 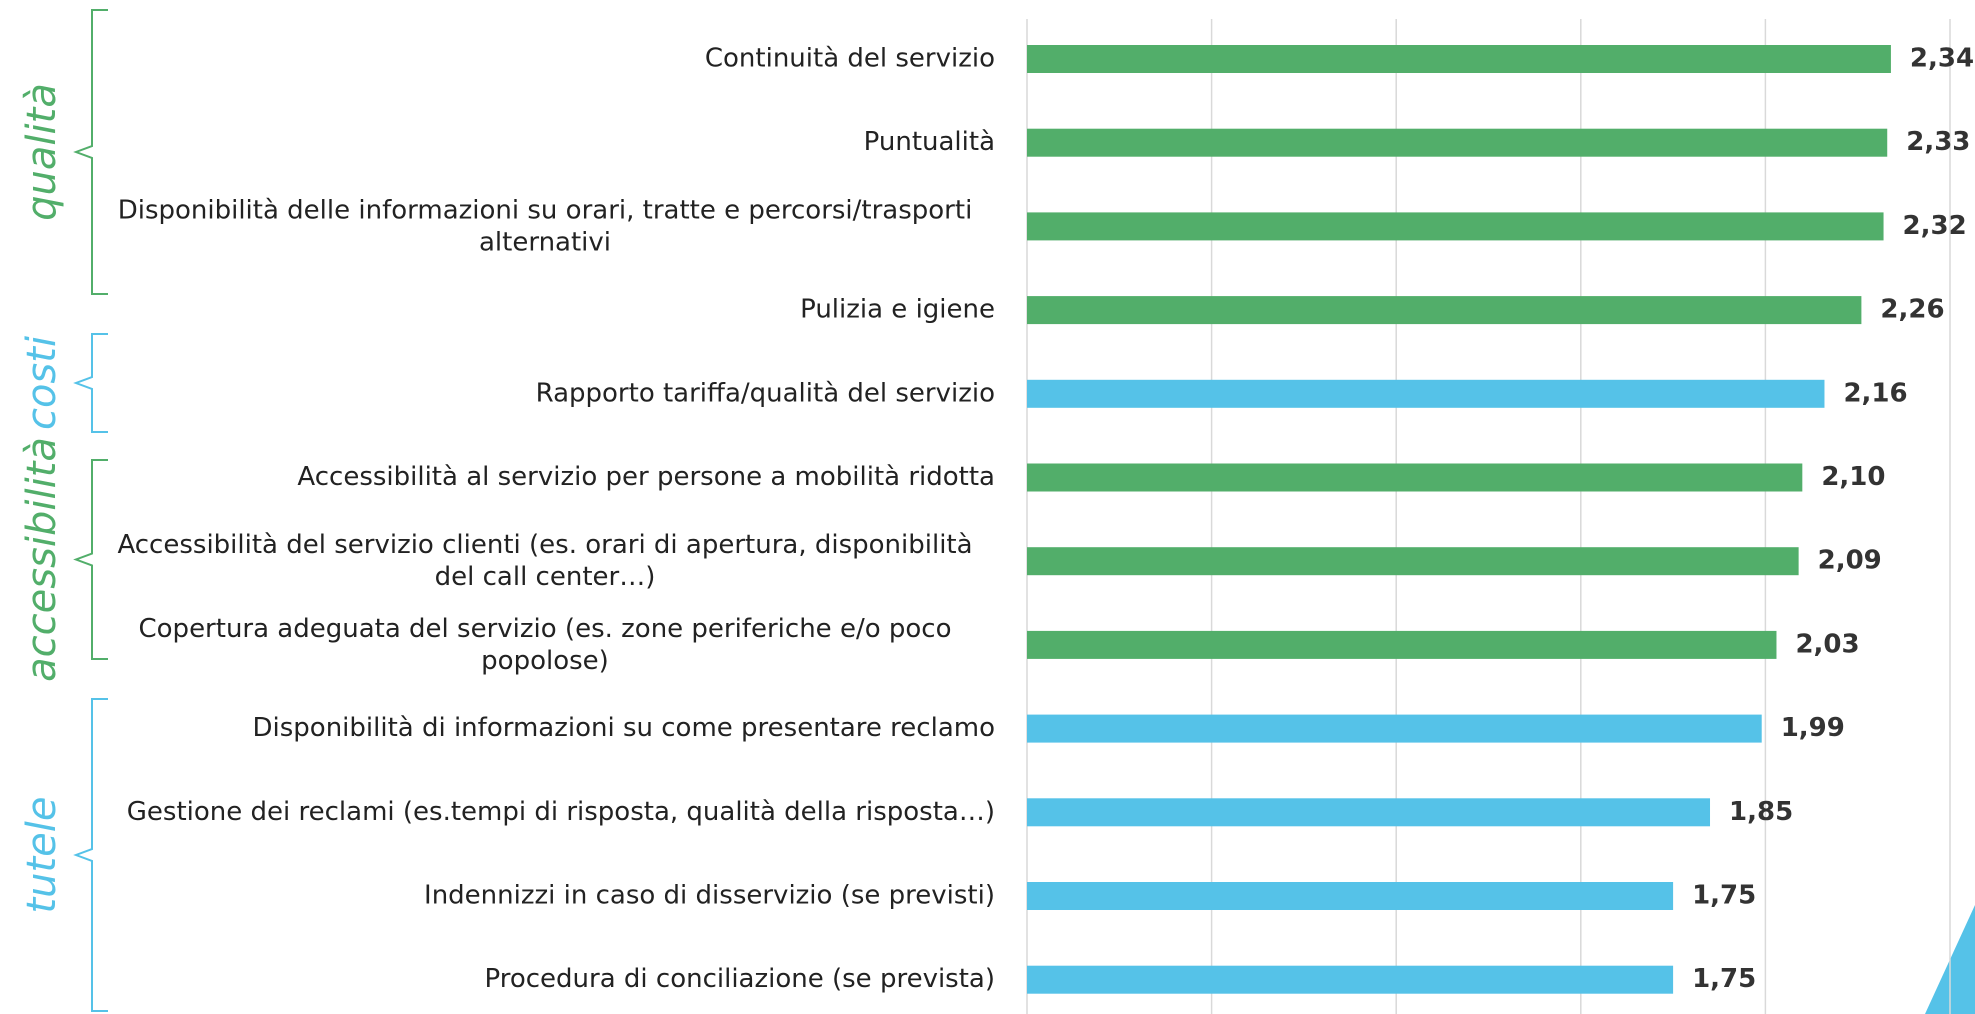 I want to click on category-label: Puntualità, so click(x=929, y=142).